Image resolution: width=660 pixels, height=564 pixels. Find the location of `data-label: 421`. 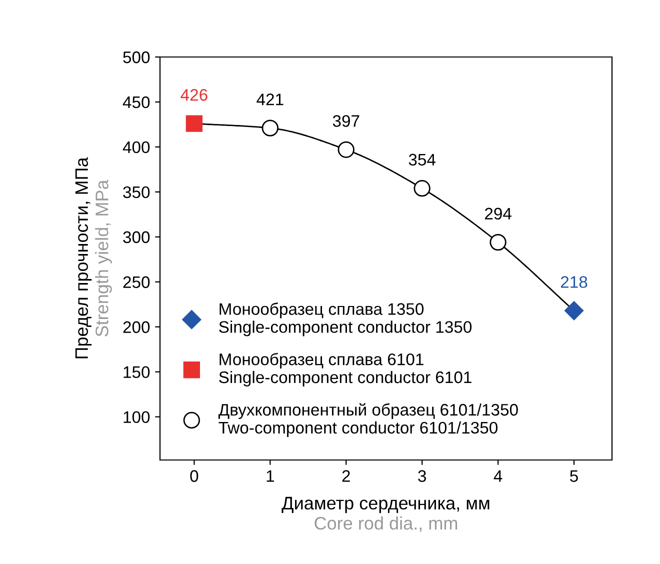

data-label: 421 is located at coordinates (270, 100).